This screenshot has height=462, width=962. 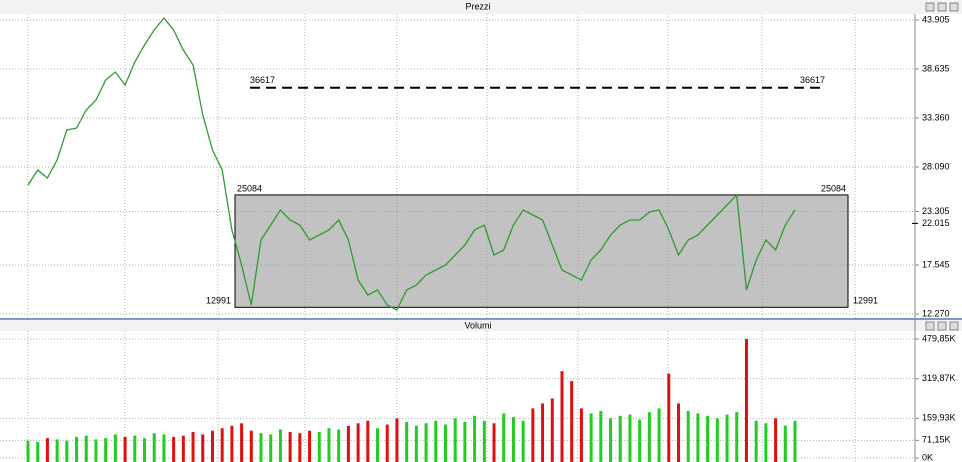 What do you see at coordinates (939, 418) in the screenshot?
I see `y-tick-label: 159,93K` at bounding box center [939, 418].